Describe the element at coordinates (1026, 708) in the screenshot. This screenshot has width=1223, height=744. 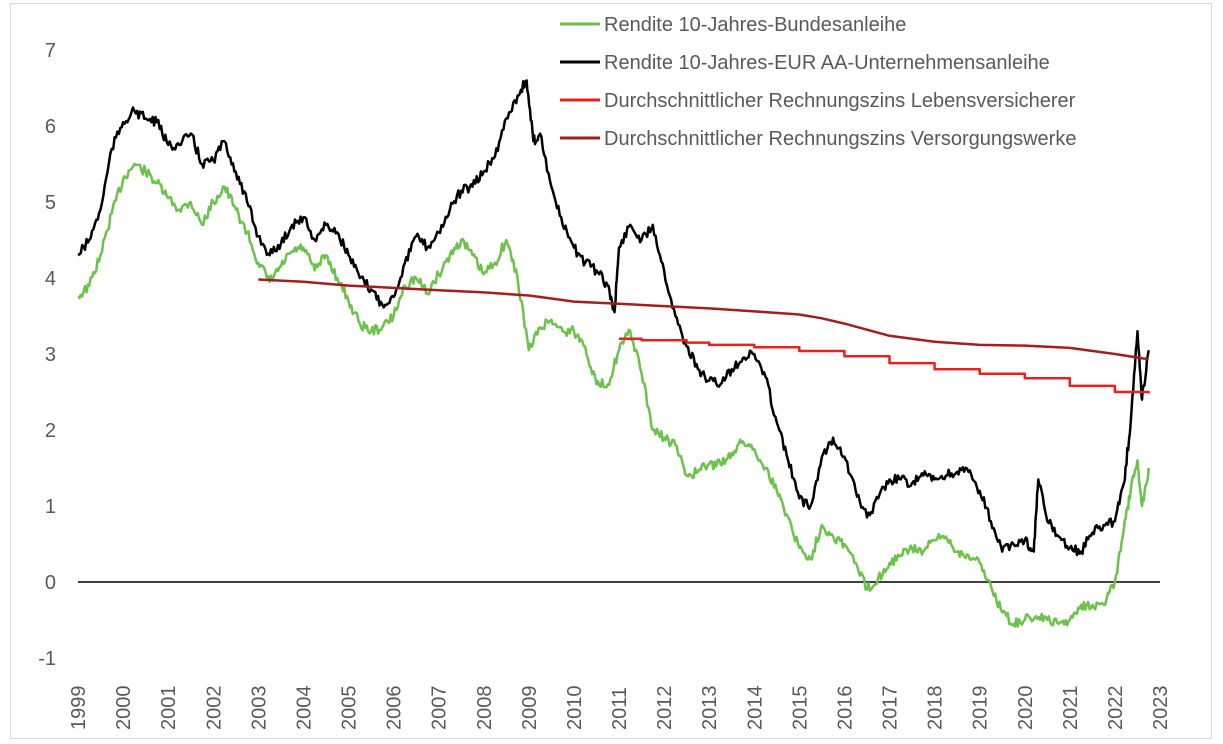
I see `x-tick-label: 2020` at that location.